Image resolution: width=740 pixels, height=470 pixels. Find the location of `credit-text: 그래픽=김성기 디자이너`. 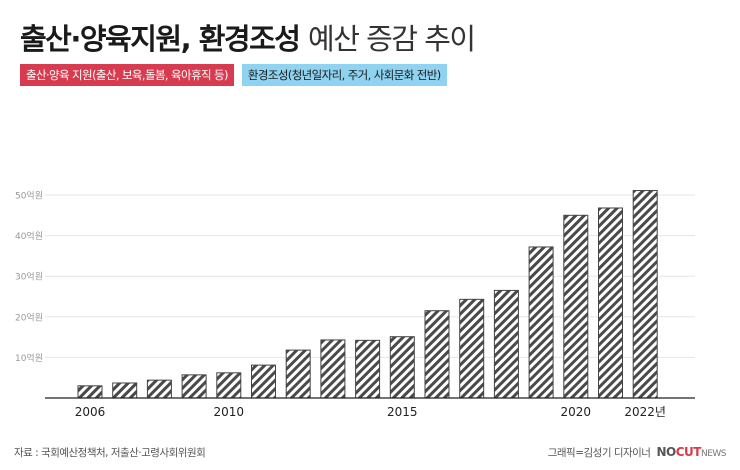

credit-text: 그래픽=김성기 디자이너 is located at coordinates (599, 453).